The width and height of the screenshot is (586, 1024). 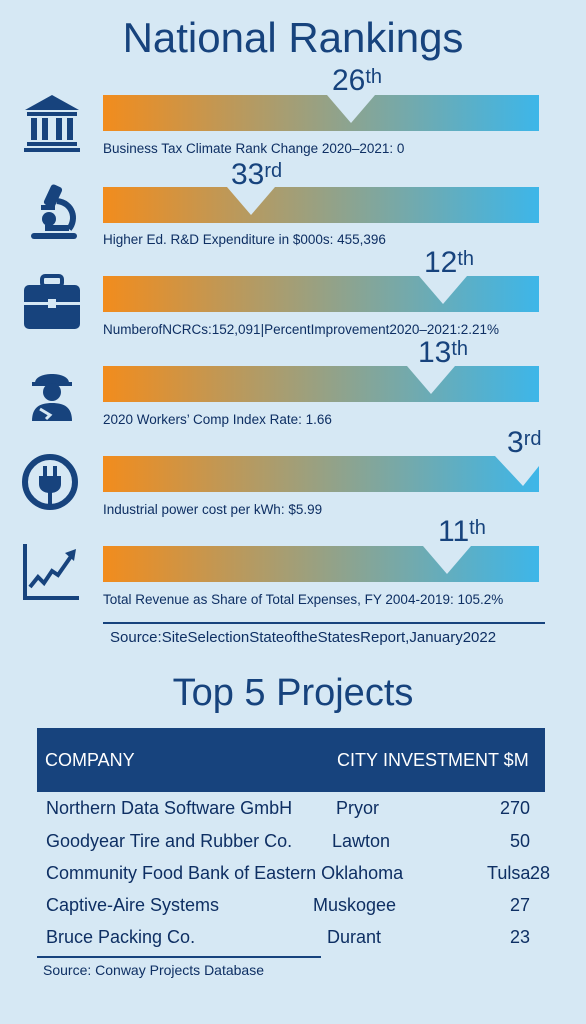 What do you see at coordinates (169, 808) in the screenshot?
I see `company-cell: Northern Data Software GmbH` at bounding box center [169, 808].